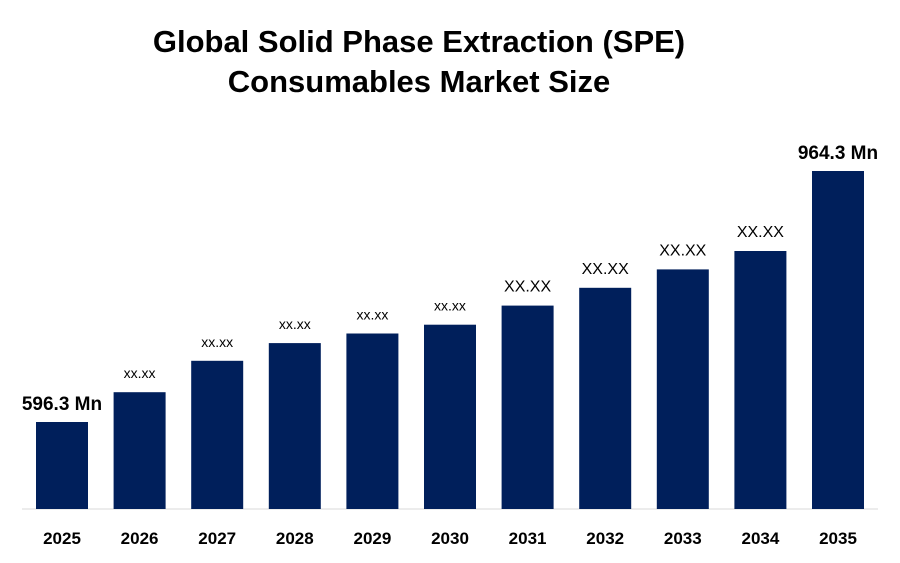 This screenshot has height=563, width=900. What do you see at coordinates (527, 287) in the screenshot?
I see `value-label-2031: XX.XX` at bounding box center [527, 287].